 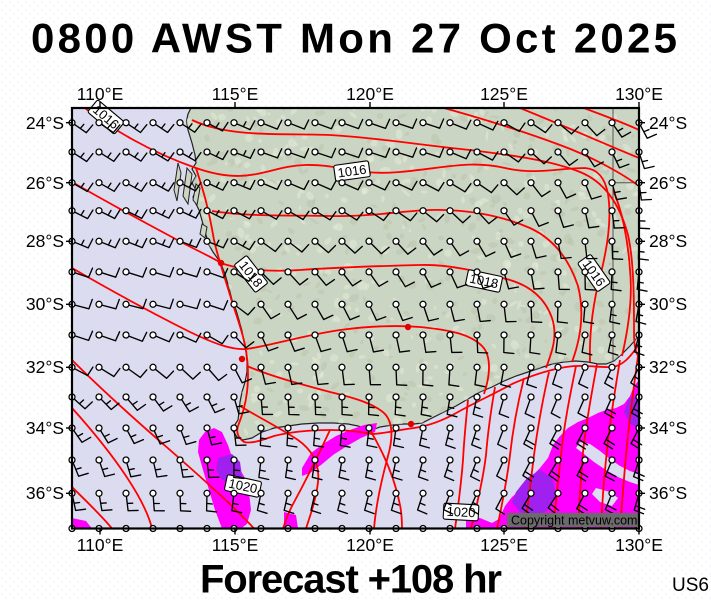 What do you see at coordinates (354, 38) in the screenshot?
I see `svg-text: 0800 AWST Mon 27 Oct 2025` at bounding box center [354, 38].